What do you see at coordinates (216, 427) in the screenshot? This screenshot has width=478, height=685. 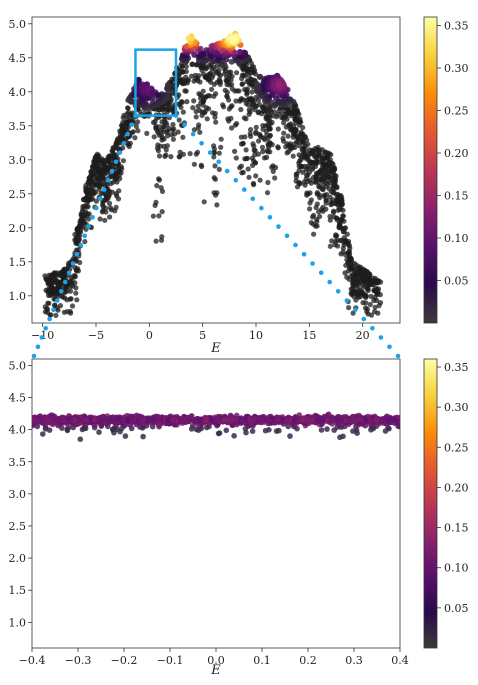 I see `bottom-scatter-points` at bounding box center [216, 427].